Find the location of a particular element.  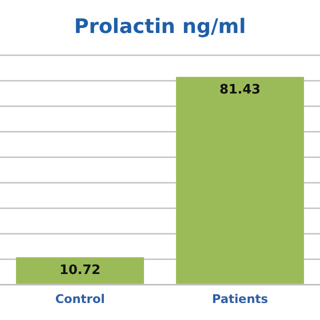

x-tick-label: Patients is located at coordinates (240, 299).